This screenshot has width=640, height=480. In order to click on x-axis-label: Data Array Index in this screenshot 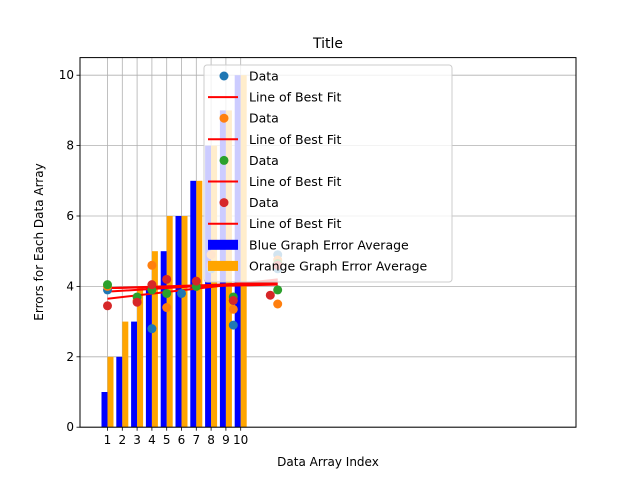, I will do `click(328, 462)`.